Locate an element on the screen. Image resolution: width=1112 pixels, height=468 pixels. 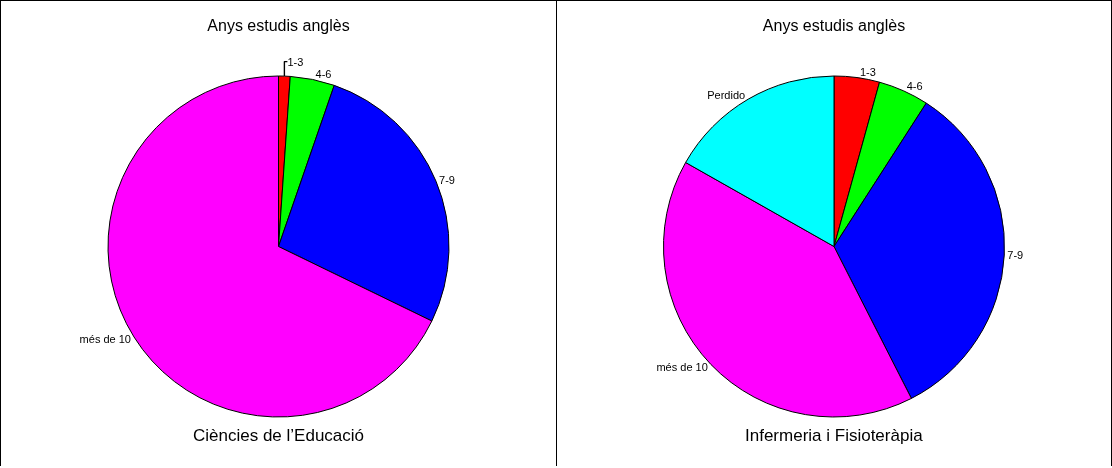
slice-label: Perdido is located at coordinates (726, 94).